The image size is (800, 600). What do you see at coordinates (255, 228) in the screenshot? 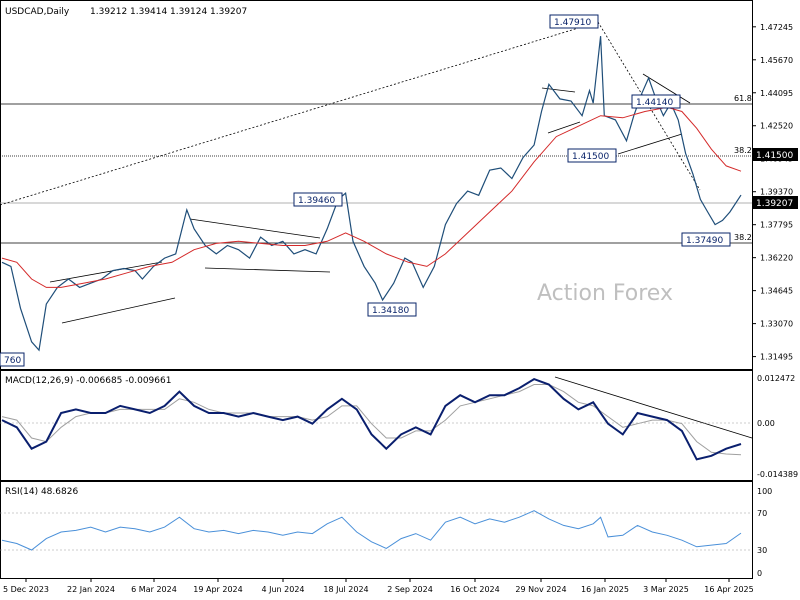
I see `triangle-upper-line` at bounding box center [255, 228].